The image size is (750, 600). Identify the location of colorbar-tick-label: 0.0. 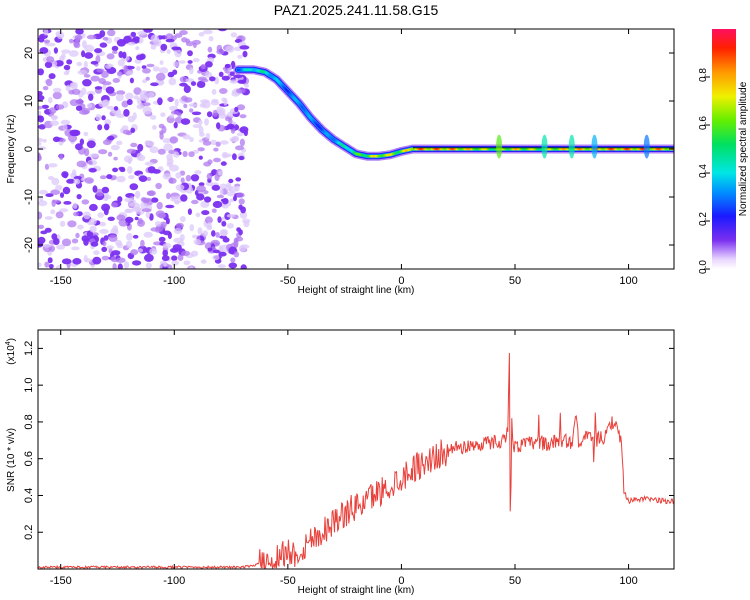
(703, 267).